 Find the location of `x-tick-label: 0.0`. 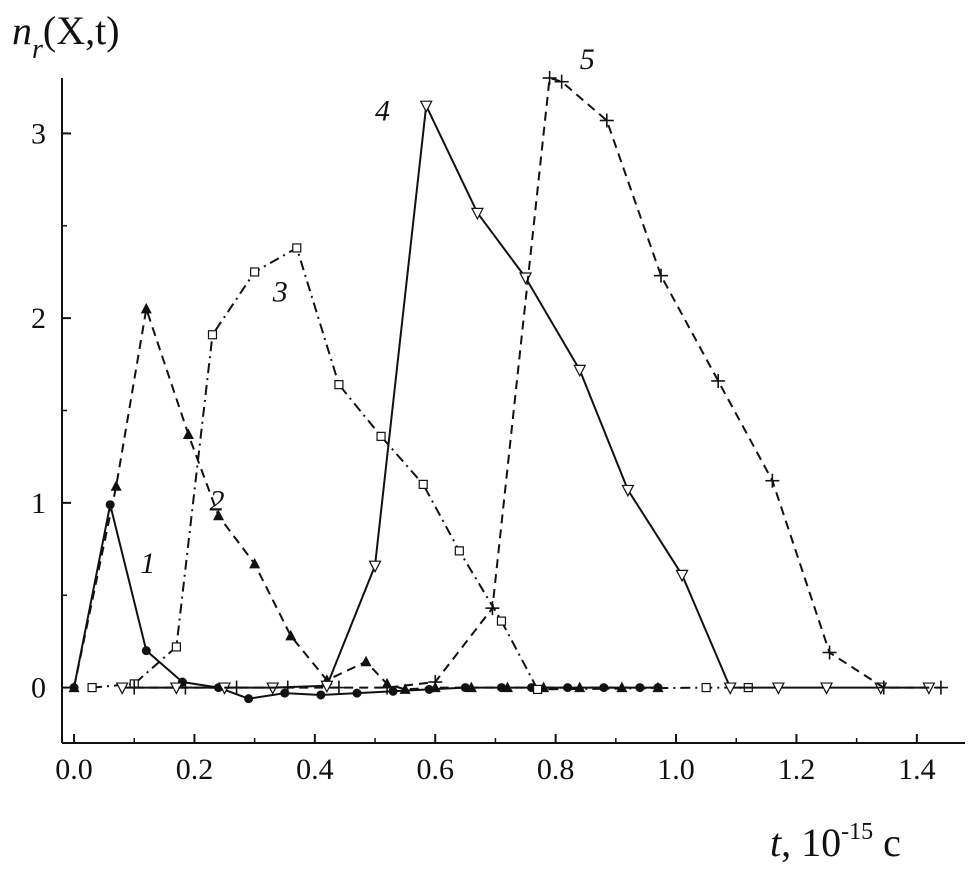

x-tick-label: 0.0 is located at coordinates (74, 769).